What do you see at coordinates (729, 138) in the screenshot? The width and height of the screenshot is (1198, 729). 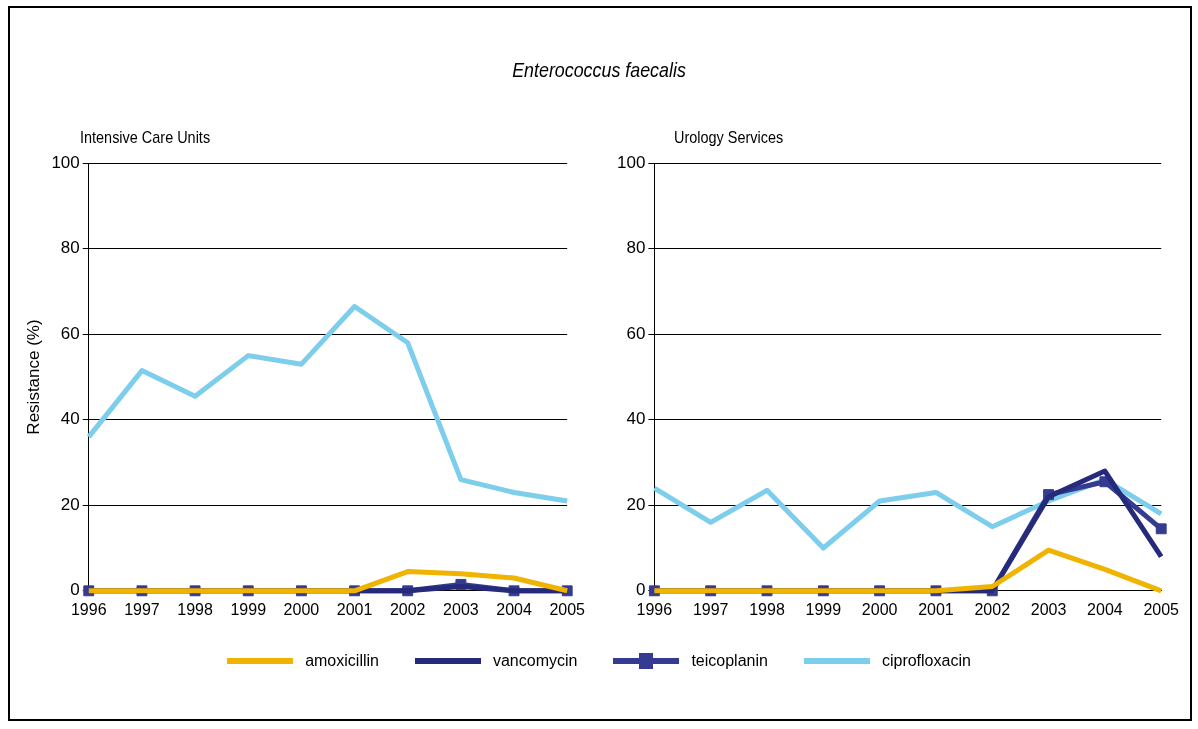 I see `chart-subtitle: Urology Services` at bounding box center [729, 138].